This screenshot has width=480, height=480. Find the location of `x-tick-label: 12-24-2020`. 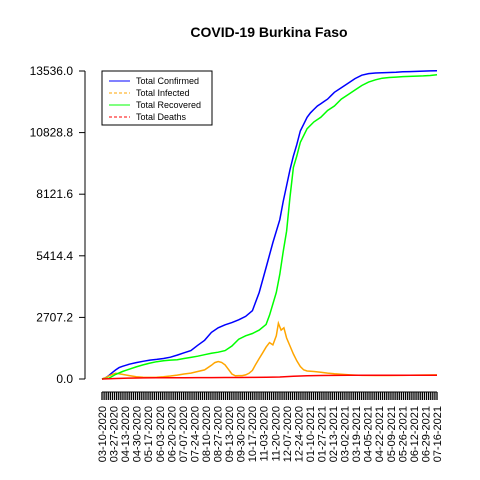

x-tick-label: 12-24-2020 is located at coordinates (299, 434).